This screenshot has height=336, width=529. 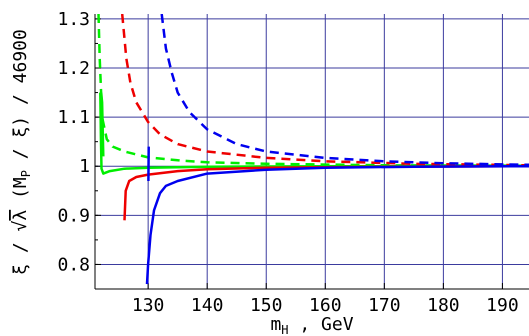 I want to click on x-tick-labels: 130 140 150 160 170 180 190, so click(x=325, y=305).